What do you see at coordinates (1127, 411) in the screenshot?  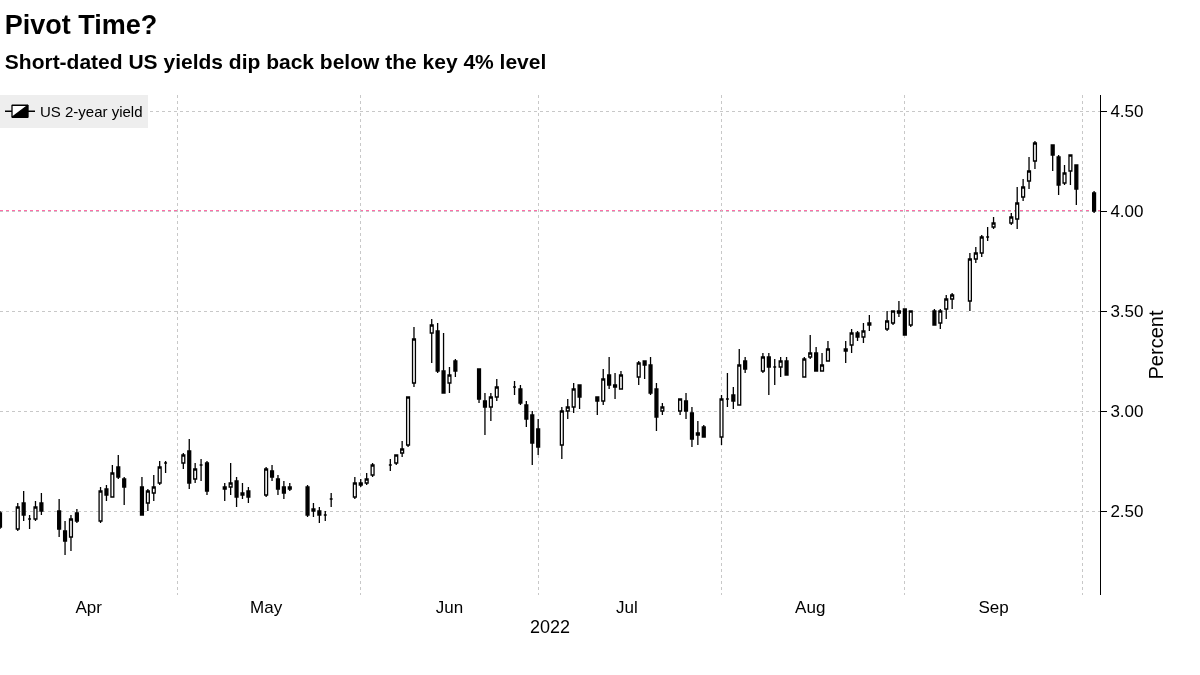 I see `y-tick-label: 3.00` at bounding box center [1127, 411].